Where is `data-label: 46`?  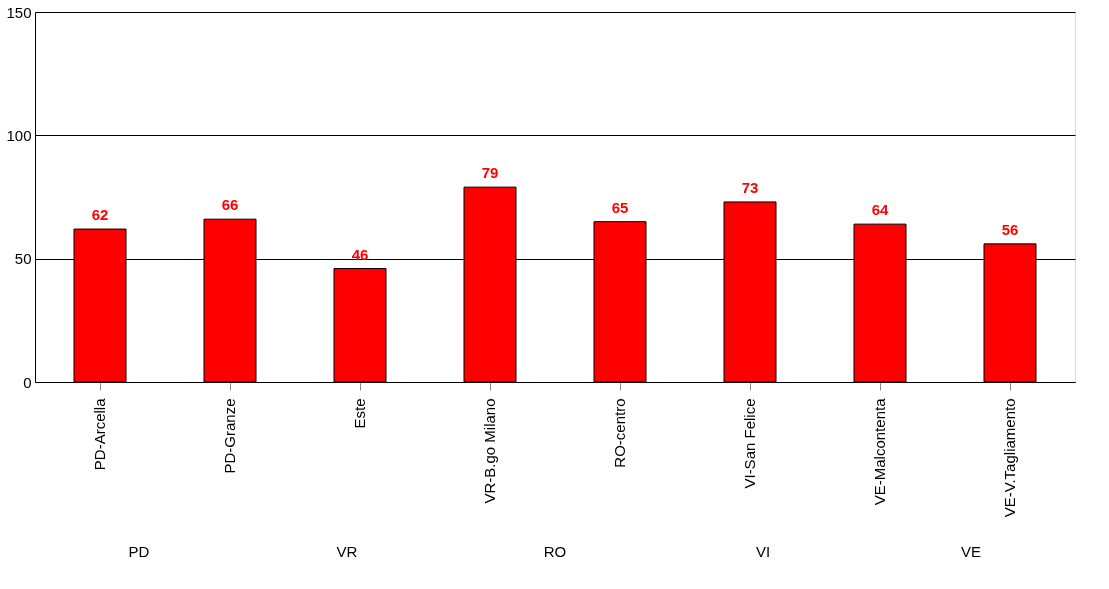
data-label: 46 is located at coordinates (360, 254).